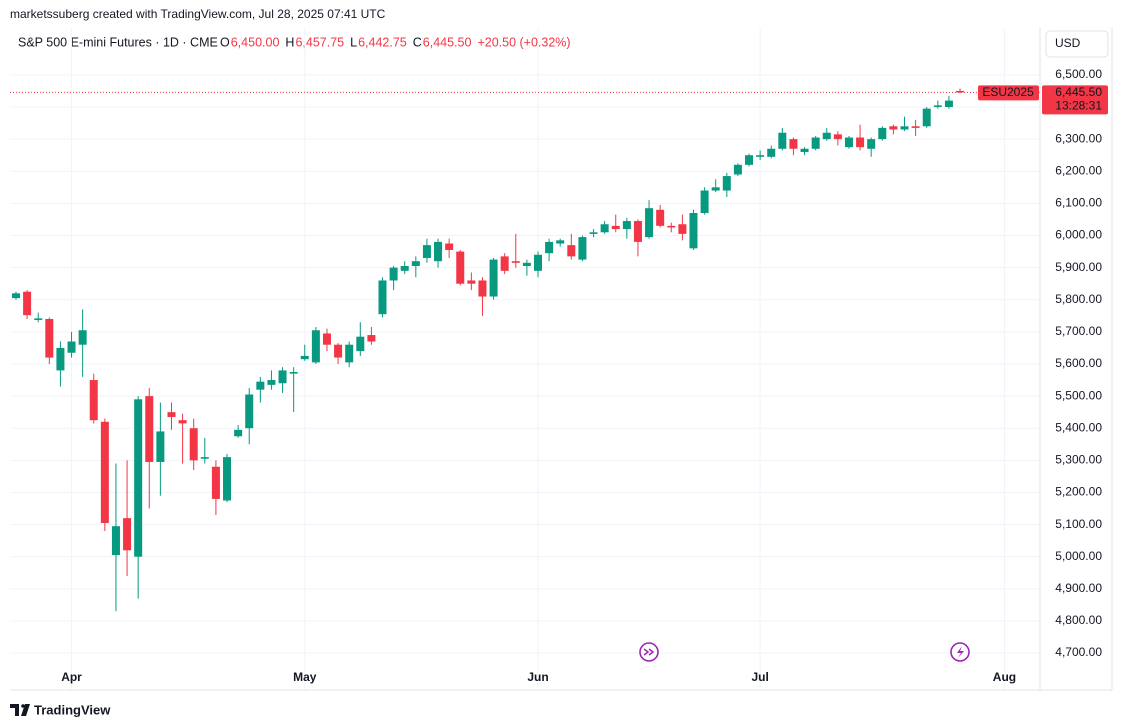 The height and width of the screenshot is (727, 1123). Describe the element at coordinates (537, 677) in the screenshot. I see `x-tick-label: Jun` at that location.